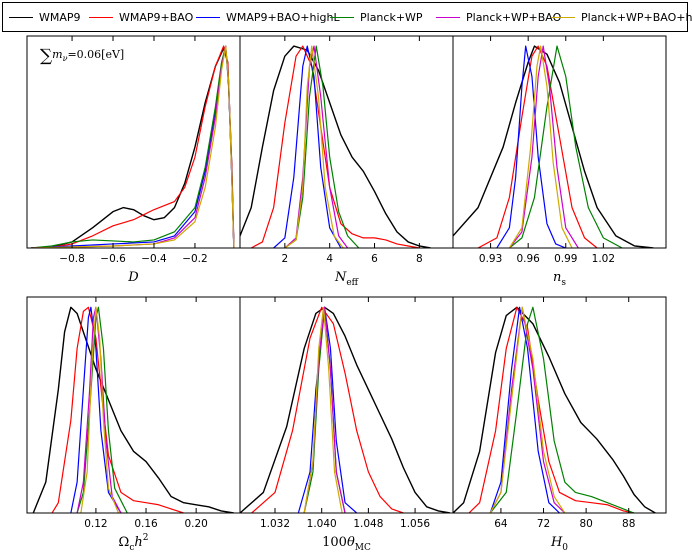 This screenshot has width=692, height=554. I want to click on legend-item: Planck+WP+BAO, so click(498, 17).